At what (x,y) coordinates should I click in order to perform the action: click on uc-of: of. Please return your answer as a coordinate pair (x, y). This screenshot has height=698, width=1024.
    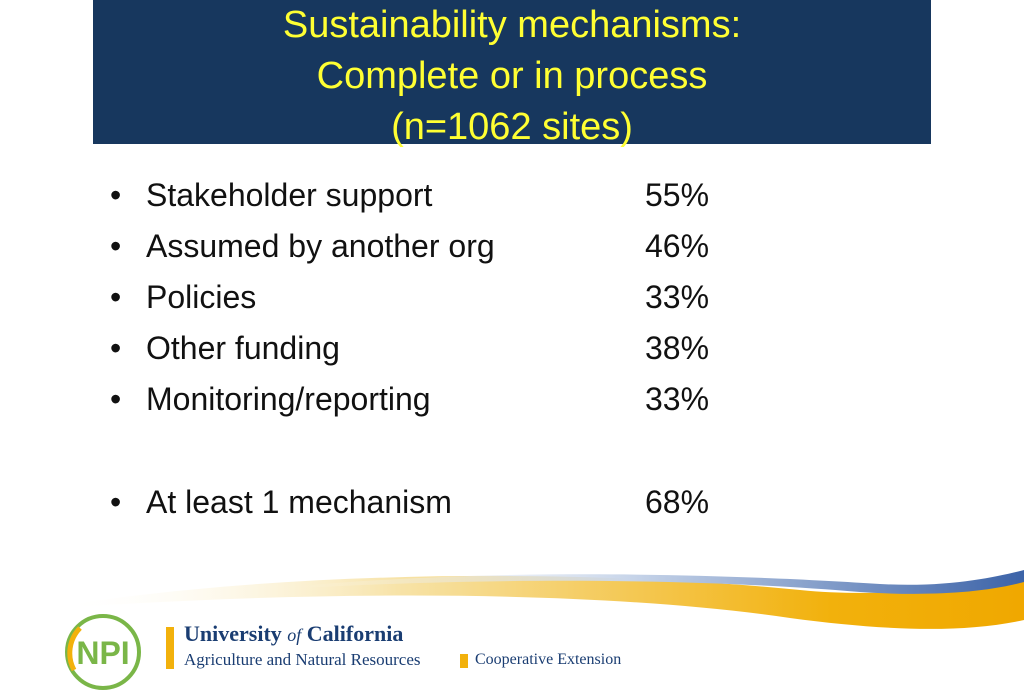
    Looking at the image, I should click on (294, 635).